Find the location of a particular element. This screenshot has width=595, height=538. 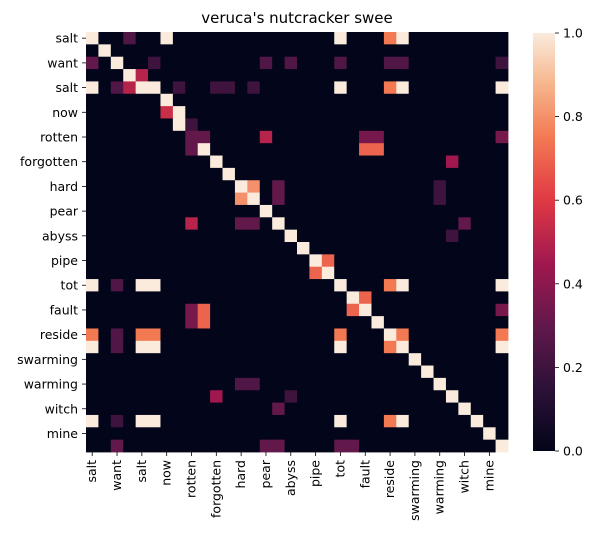

x-tick-label: fault is located at coordinates (364, 474).